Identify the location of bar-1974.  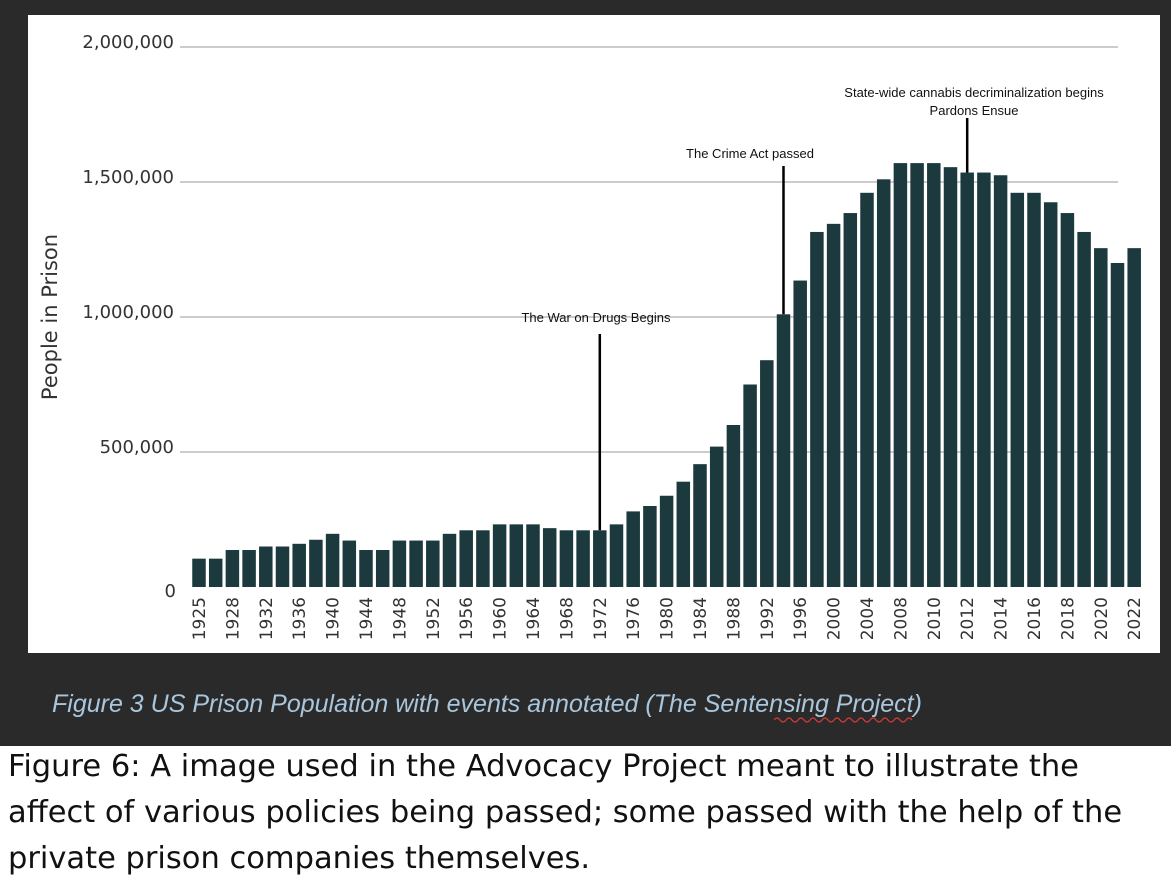
(616, 555).